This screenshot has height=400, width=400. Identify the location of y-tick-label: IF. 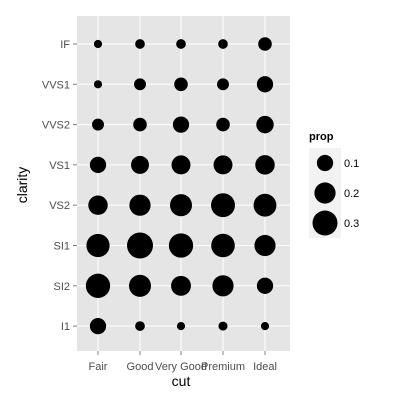
(65, 45).